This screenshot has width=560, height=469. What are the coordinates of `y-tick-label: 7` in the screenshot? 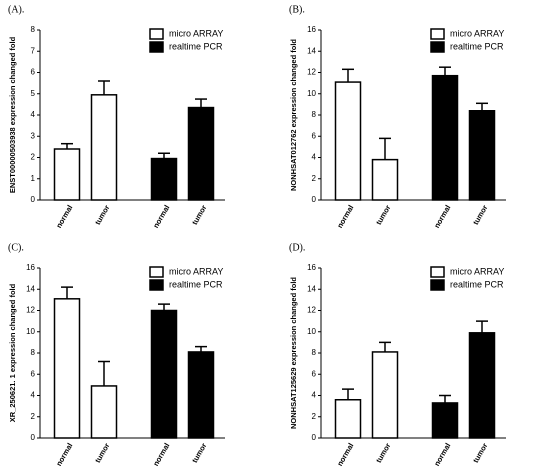 It's located at (33, 50).